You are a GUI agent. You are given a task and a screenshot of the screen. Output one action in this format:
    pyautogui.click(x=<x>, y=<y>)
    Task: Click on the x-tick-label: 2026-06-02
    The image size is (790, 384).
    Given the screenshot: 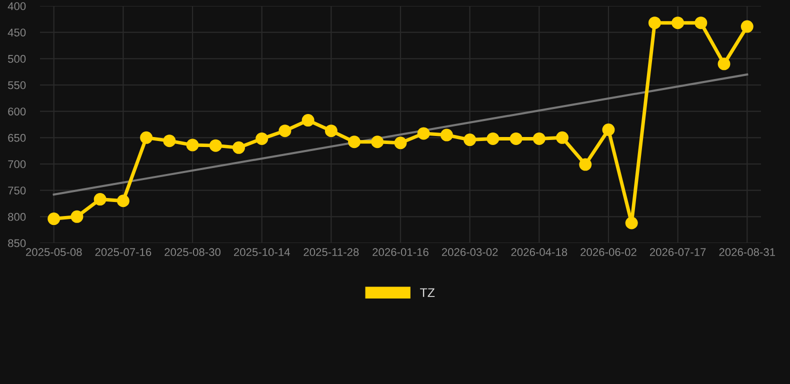 What is the action you would take?
    pyautogui.click(x=608, y=252)
    